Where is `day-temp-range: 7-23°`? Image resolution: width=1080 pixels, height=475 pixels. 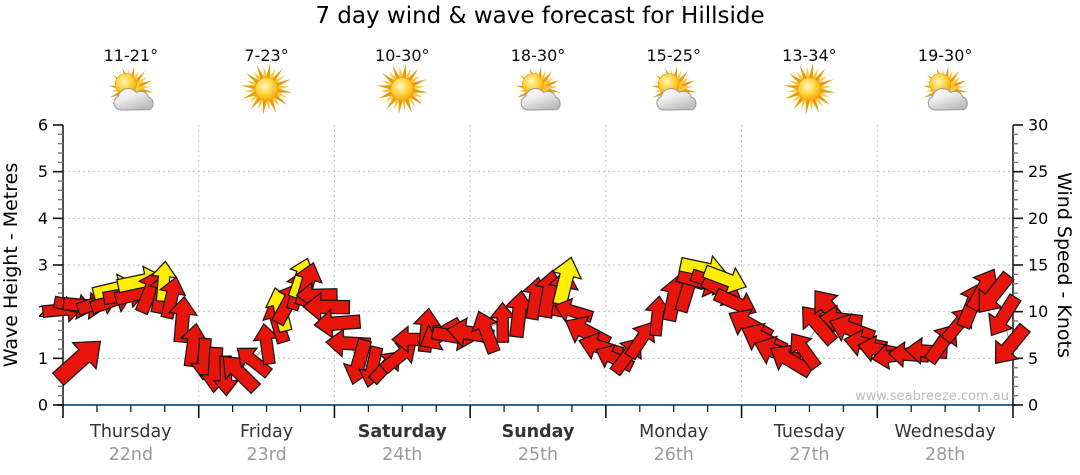 day-temp-range: 7-23° is located at coordinates (266, 55).